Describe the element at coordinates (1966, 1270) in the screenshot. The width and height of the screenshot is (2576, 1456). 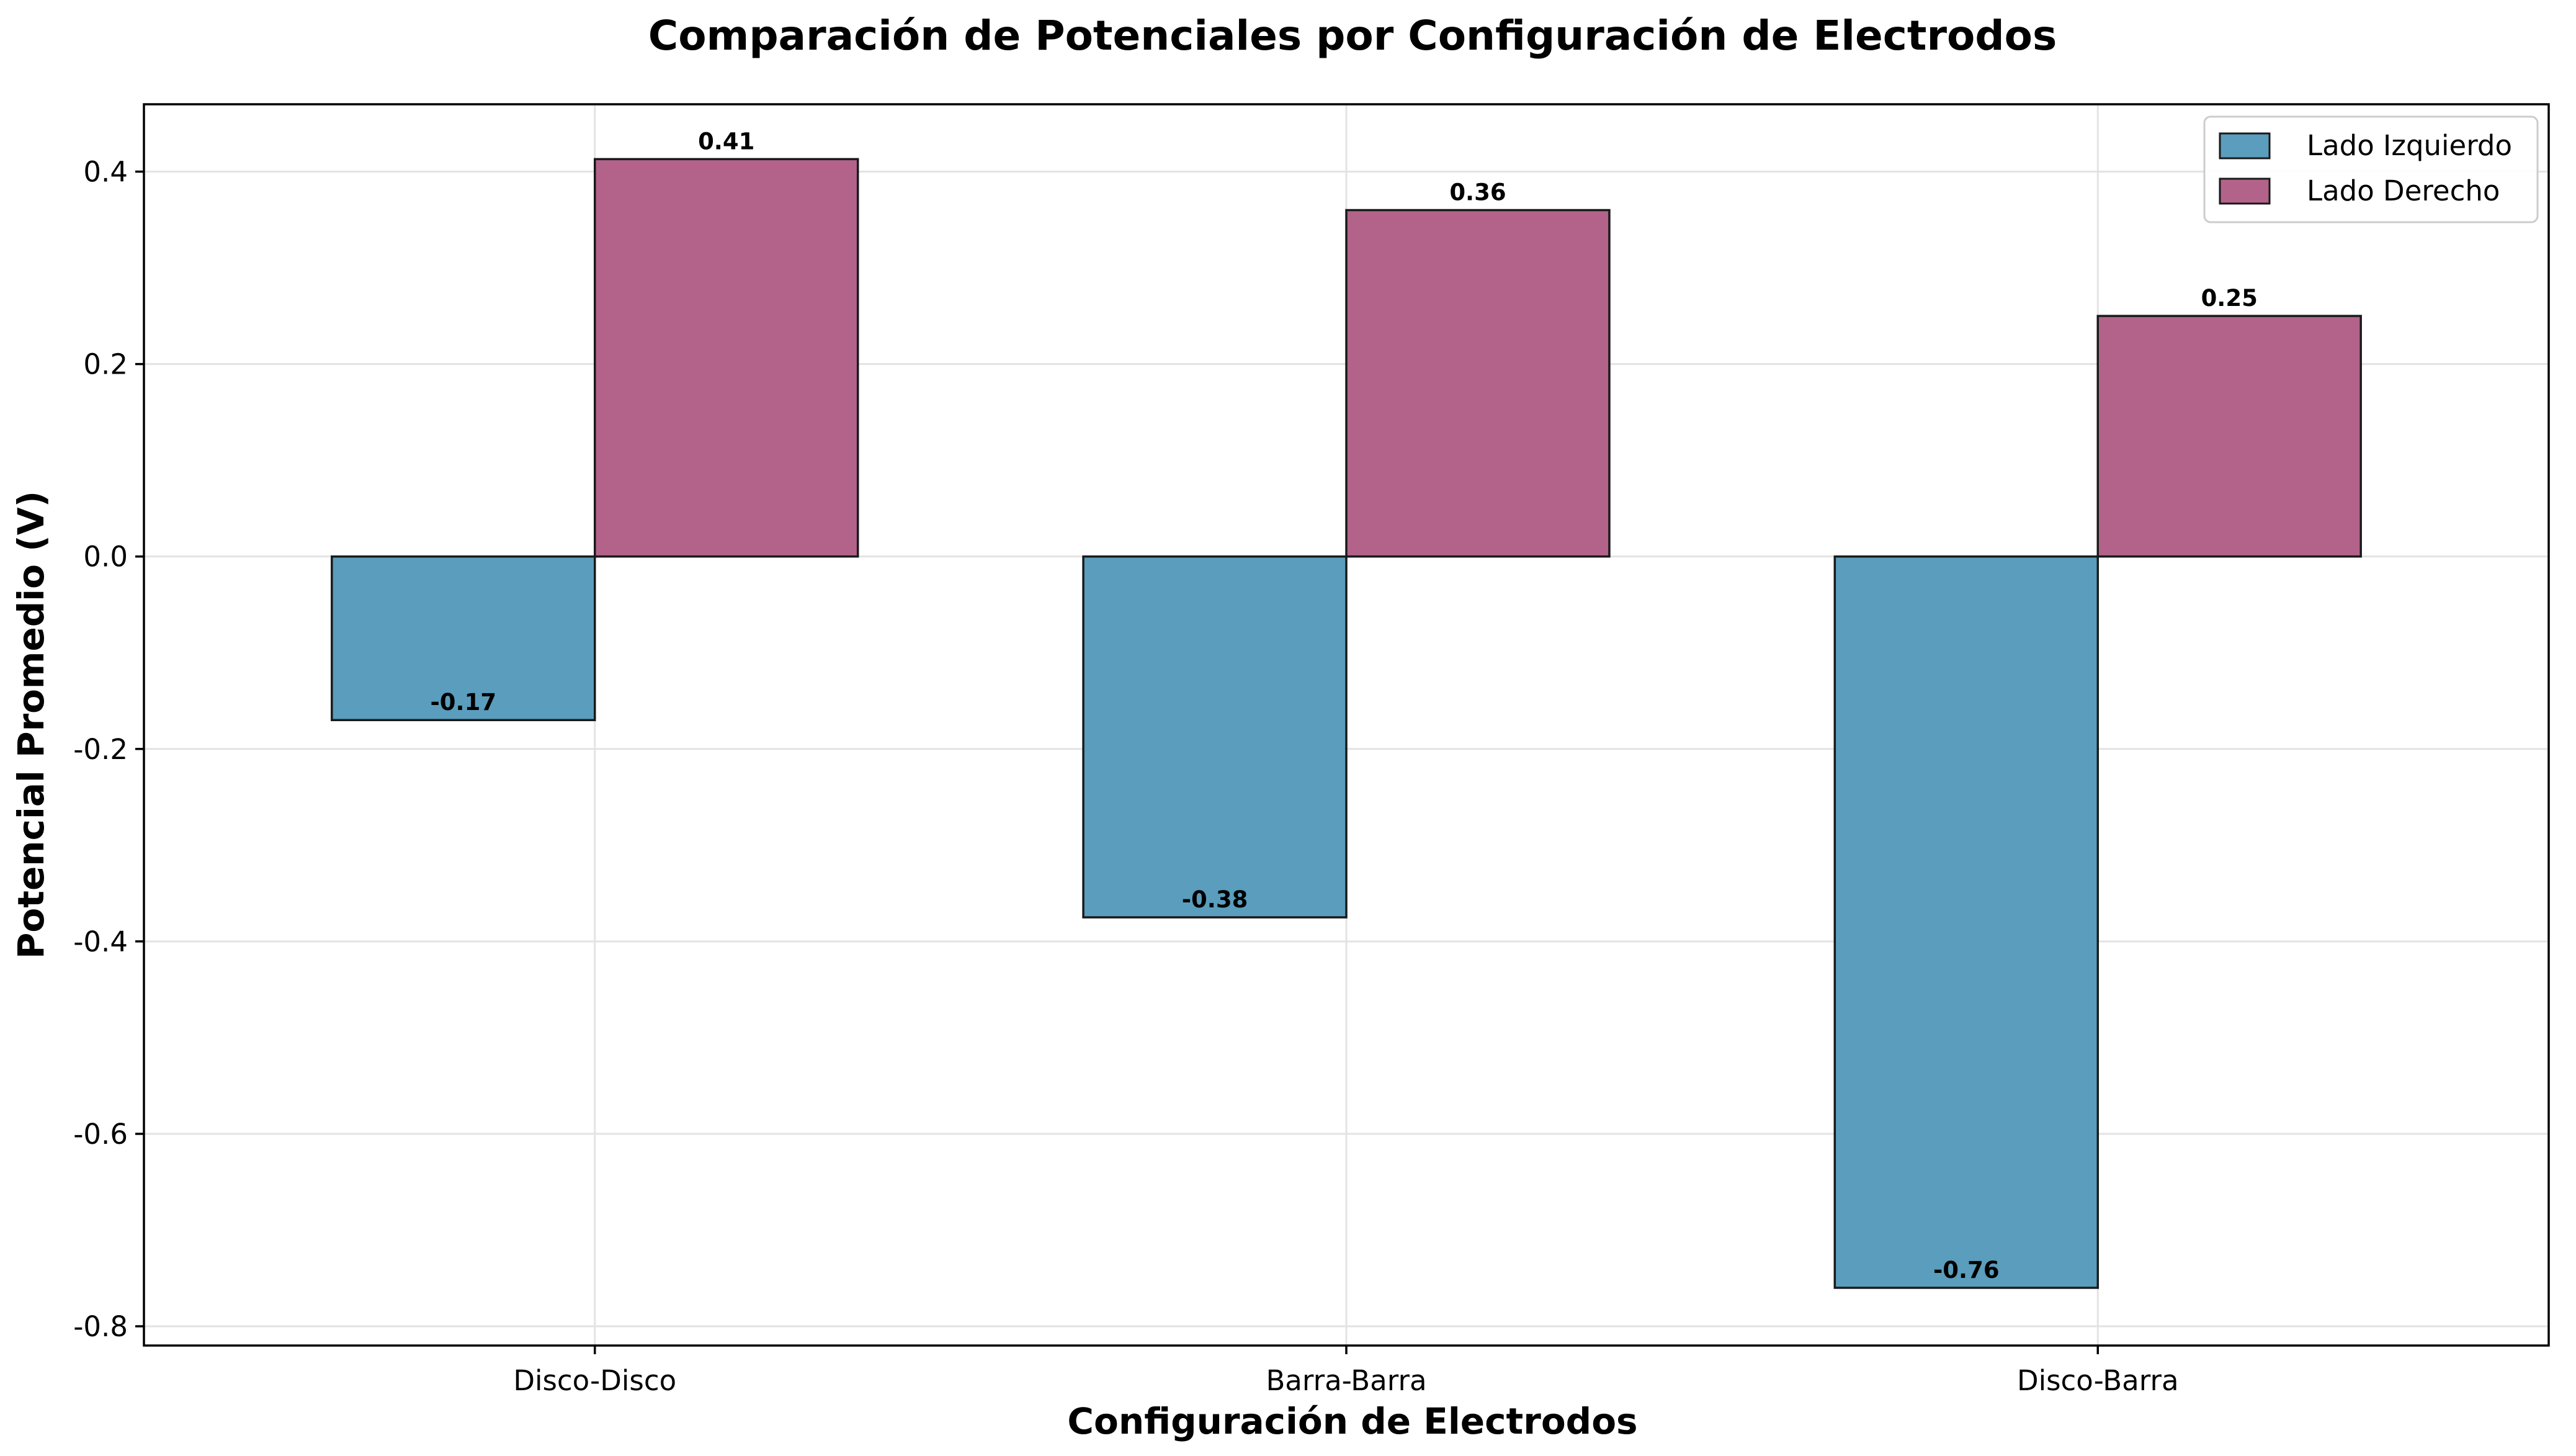
I see `bar-value-label: -0.76` at that location.